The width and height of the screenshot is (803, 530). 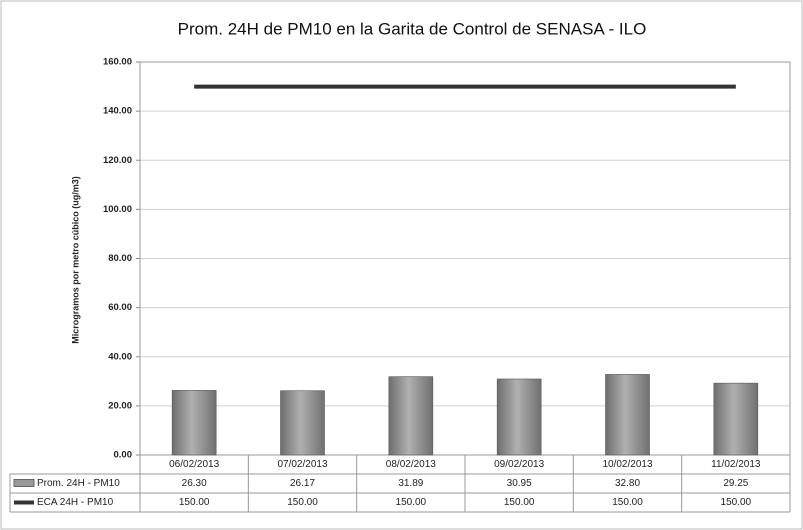 I want to click on table-value: 31.89, so click(x=410, y=483).